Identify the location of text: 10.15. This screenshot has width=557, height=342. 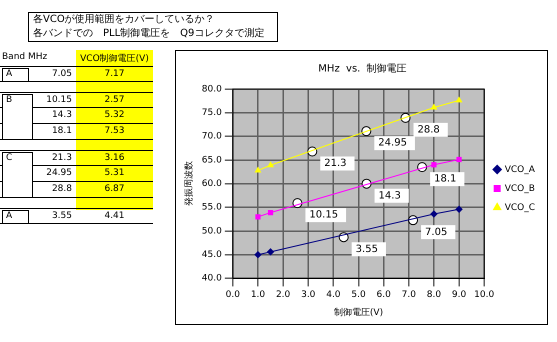
(59, 100).